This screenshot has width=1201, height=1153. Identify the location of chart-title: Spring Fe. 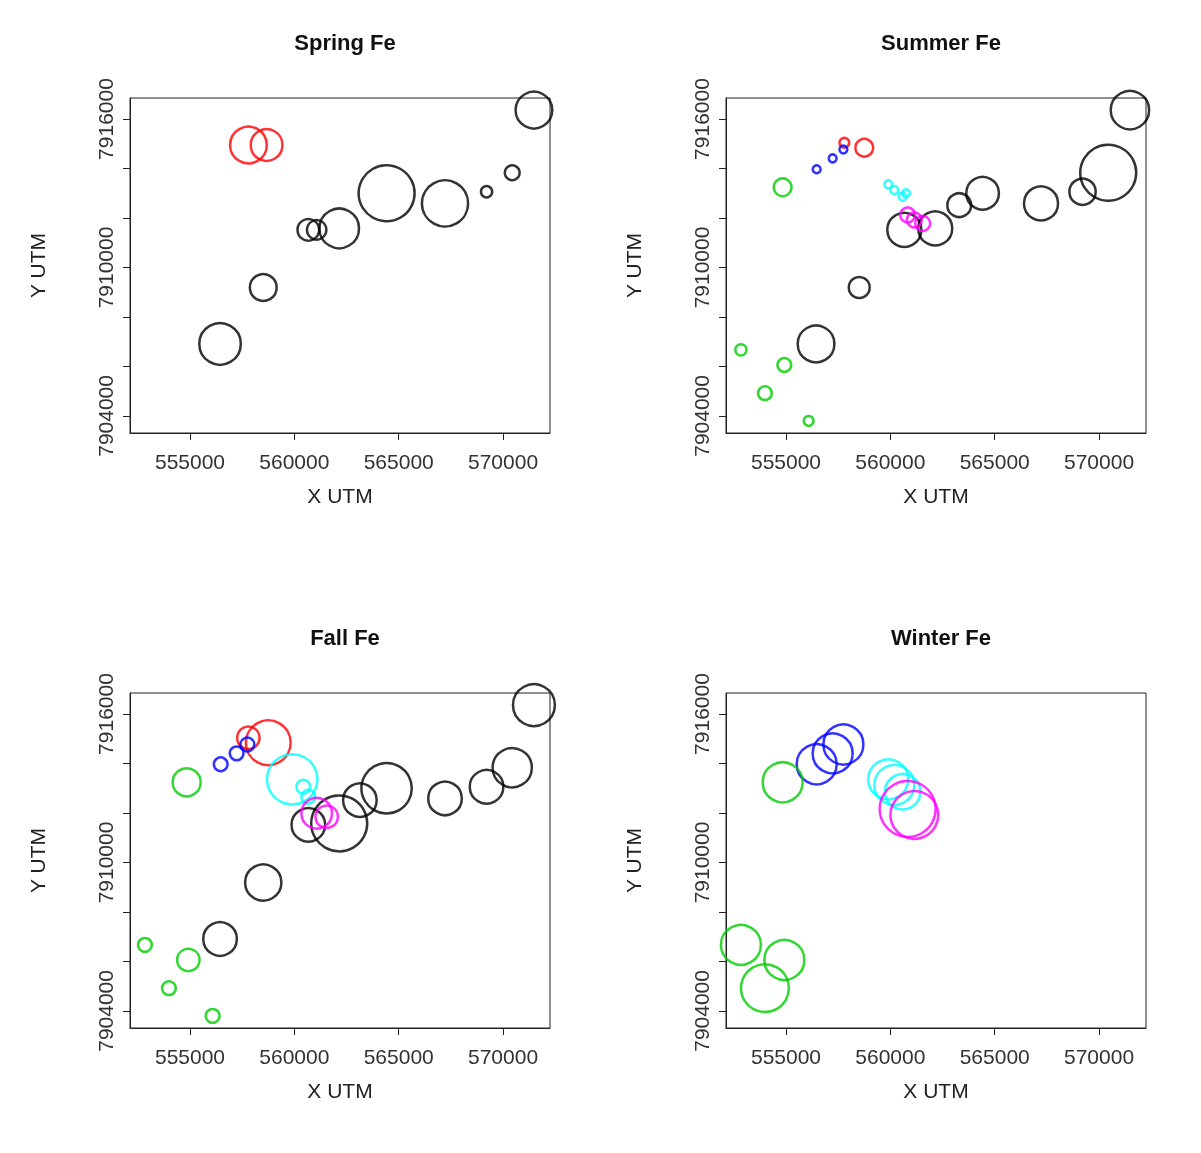
(345, 42).